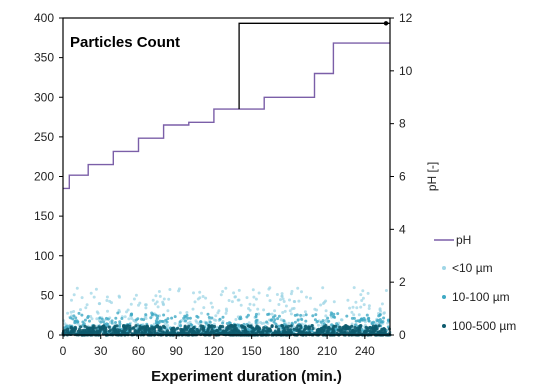 This screenshot has height=388, width=542. What do you see at coordinates (444, 297) in the screenshot?
I see `legend-10-100-marker` at bounding box center [444, 297].